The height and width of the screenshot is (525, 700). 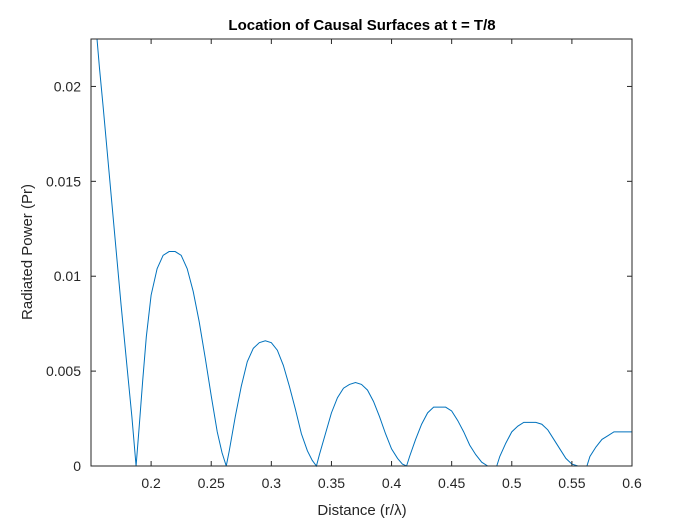 What do you see at coordinates (211, 483) in the screenshot?
I see `x-tick-label: 0.25` at bounding box center [211, 483].